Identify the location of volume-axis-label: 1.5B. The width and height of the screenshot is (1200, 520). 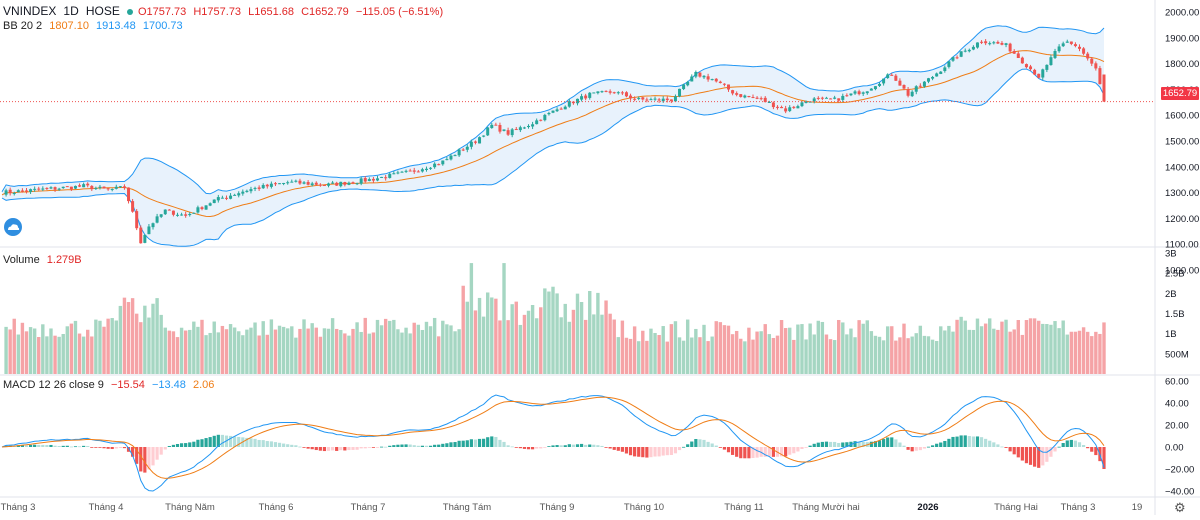
(1175, 314).